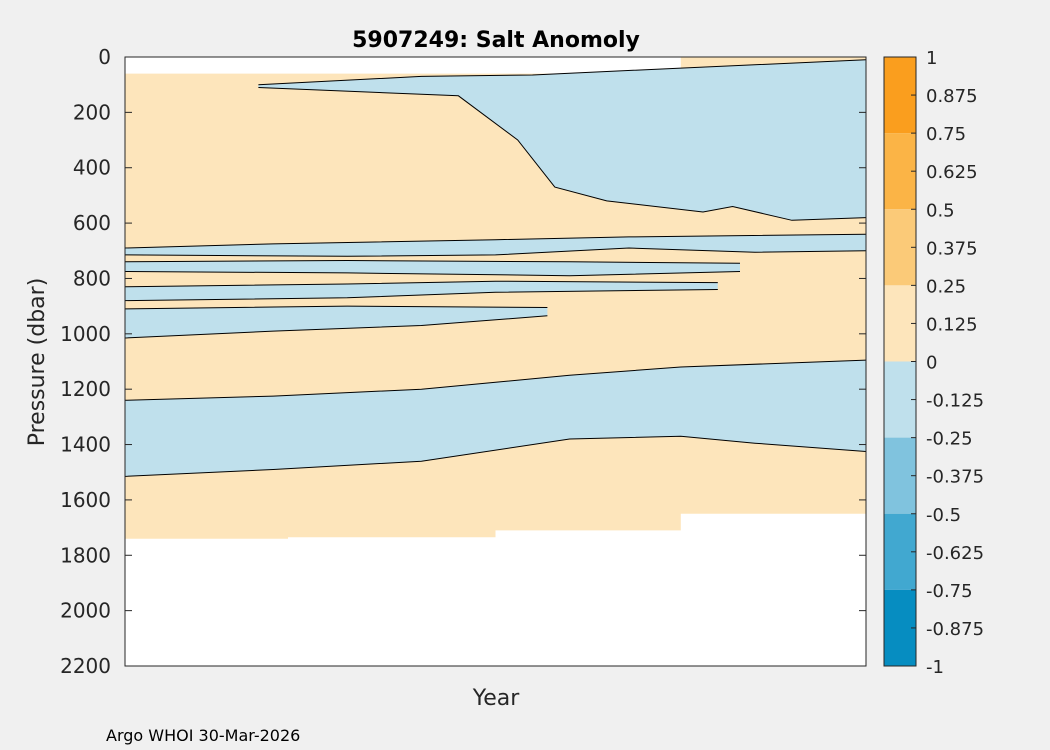 This screenshot has width=1050, height=750. I want to click on colorbar-tick-label: -0.375, so click(955, 477).